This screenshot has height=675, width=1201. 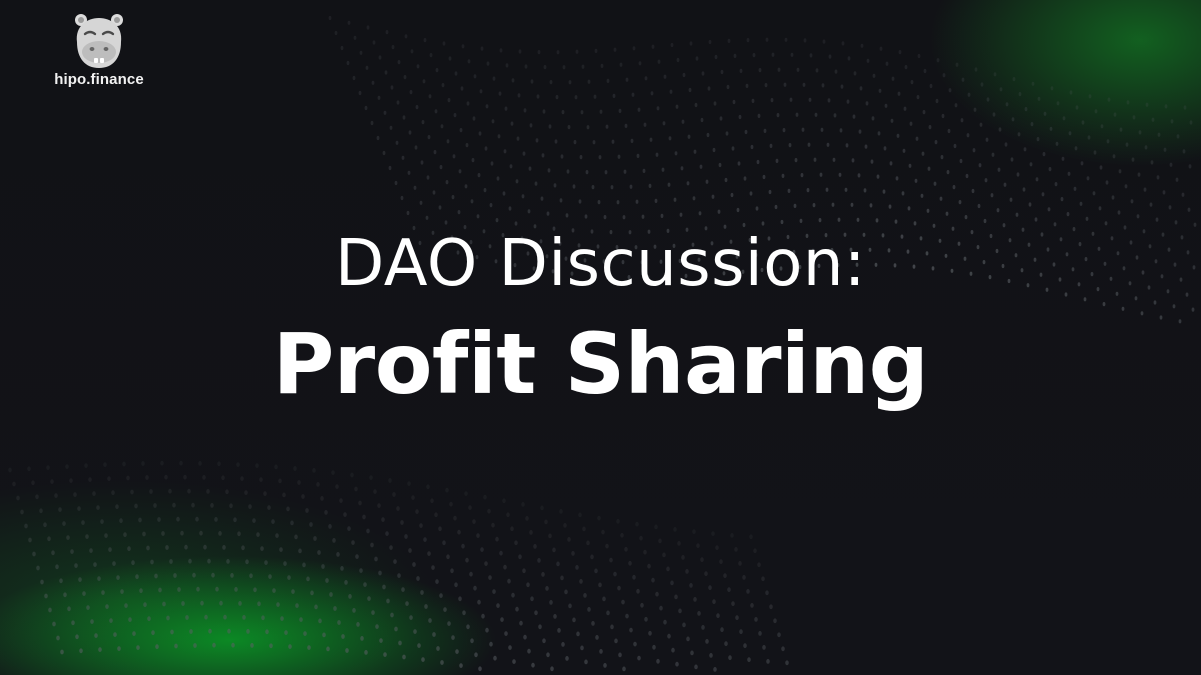 I want to click on hippo-icon, so click(x=99, y=41).